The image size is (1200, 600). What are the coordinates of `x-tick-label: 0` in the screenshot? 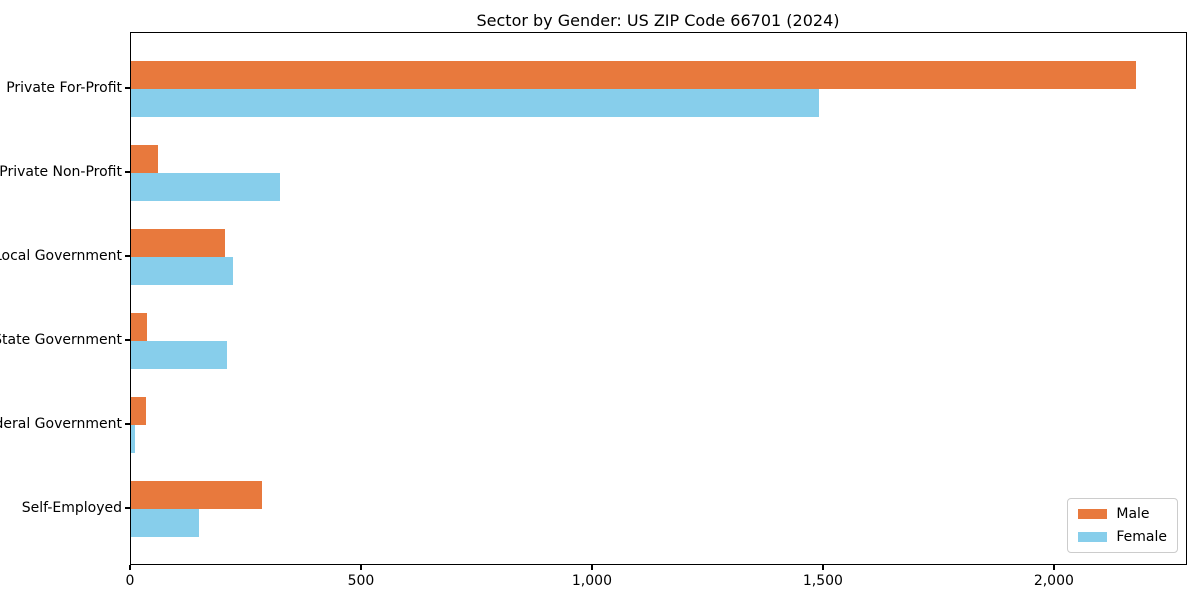 It's located at (130, 581).